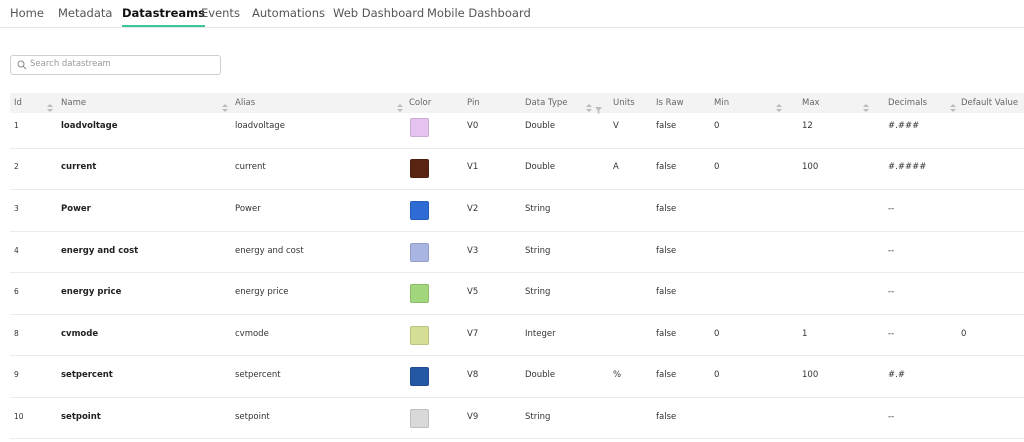  What do you see at coordinates (16, 166) in the screenshot?
I see `cell-id: 2` at bounding box center [16, 166].